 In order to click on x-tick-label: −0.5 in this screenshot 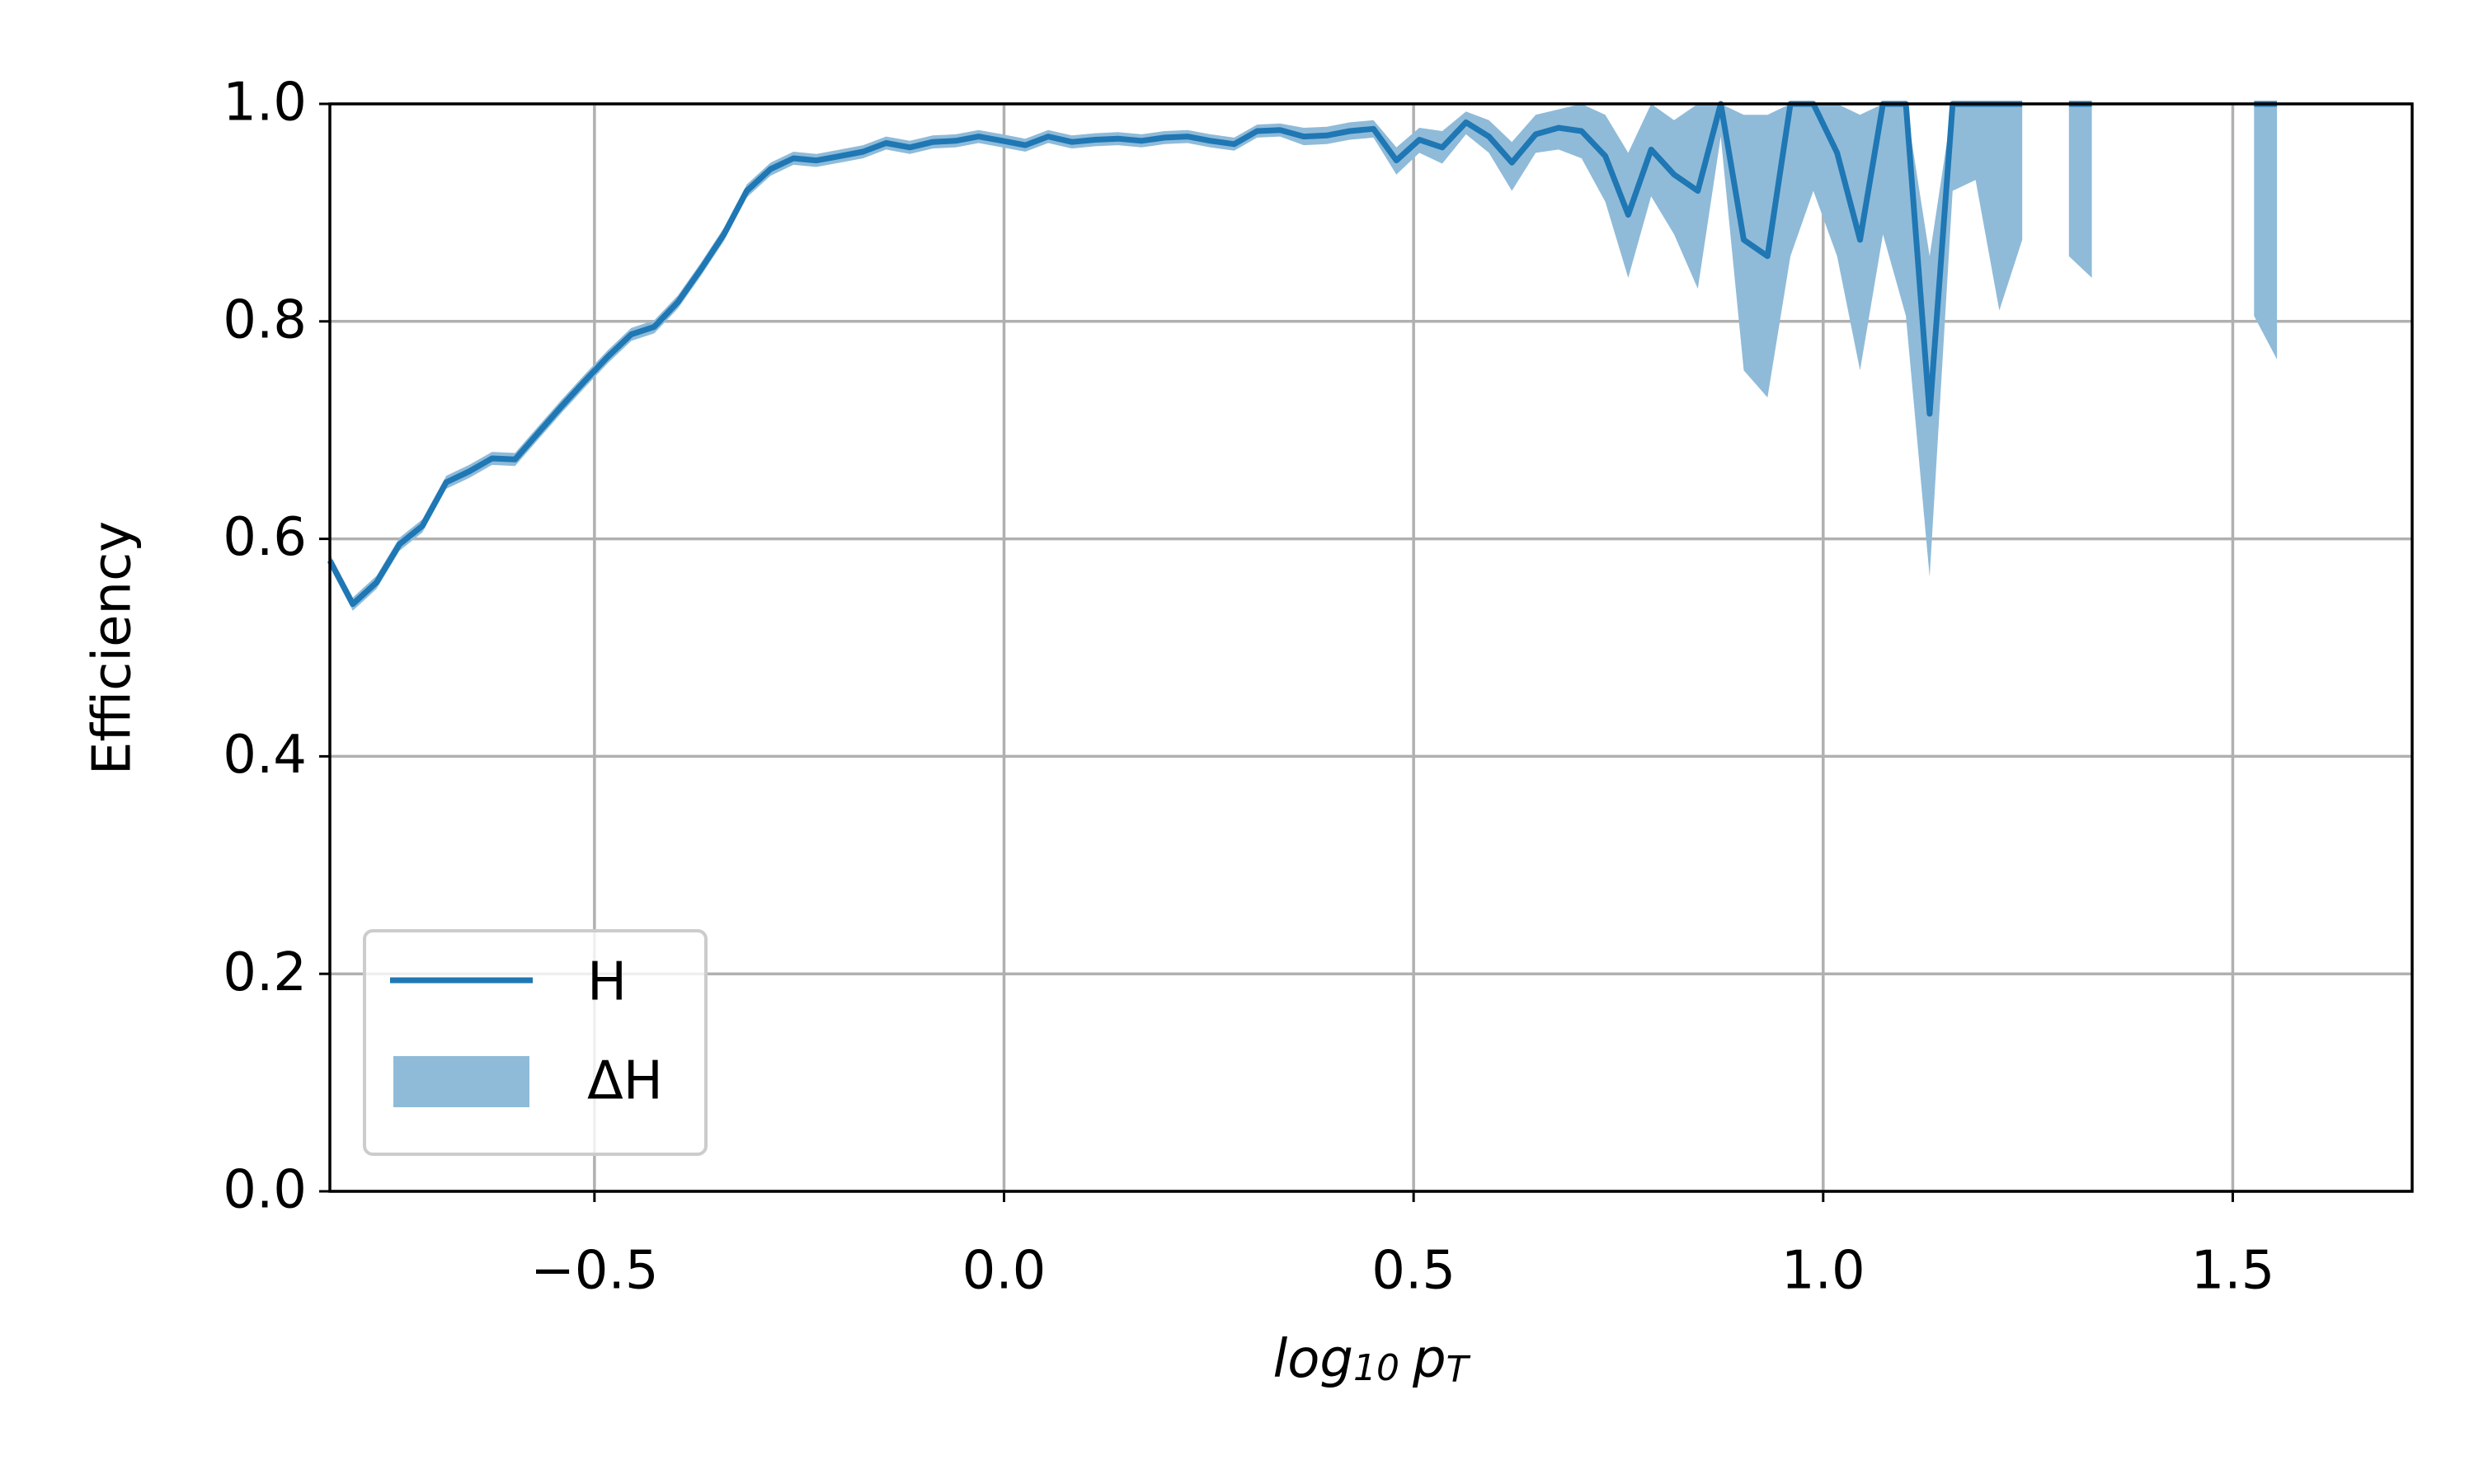, I will do `click(594, 1271)`.